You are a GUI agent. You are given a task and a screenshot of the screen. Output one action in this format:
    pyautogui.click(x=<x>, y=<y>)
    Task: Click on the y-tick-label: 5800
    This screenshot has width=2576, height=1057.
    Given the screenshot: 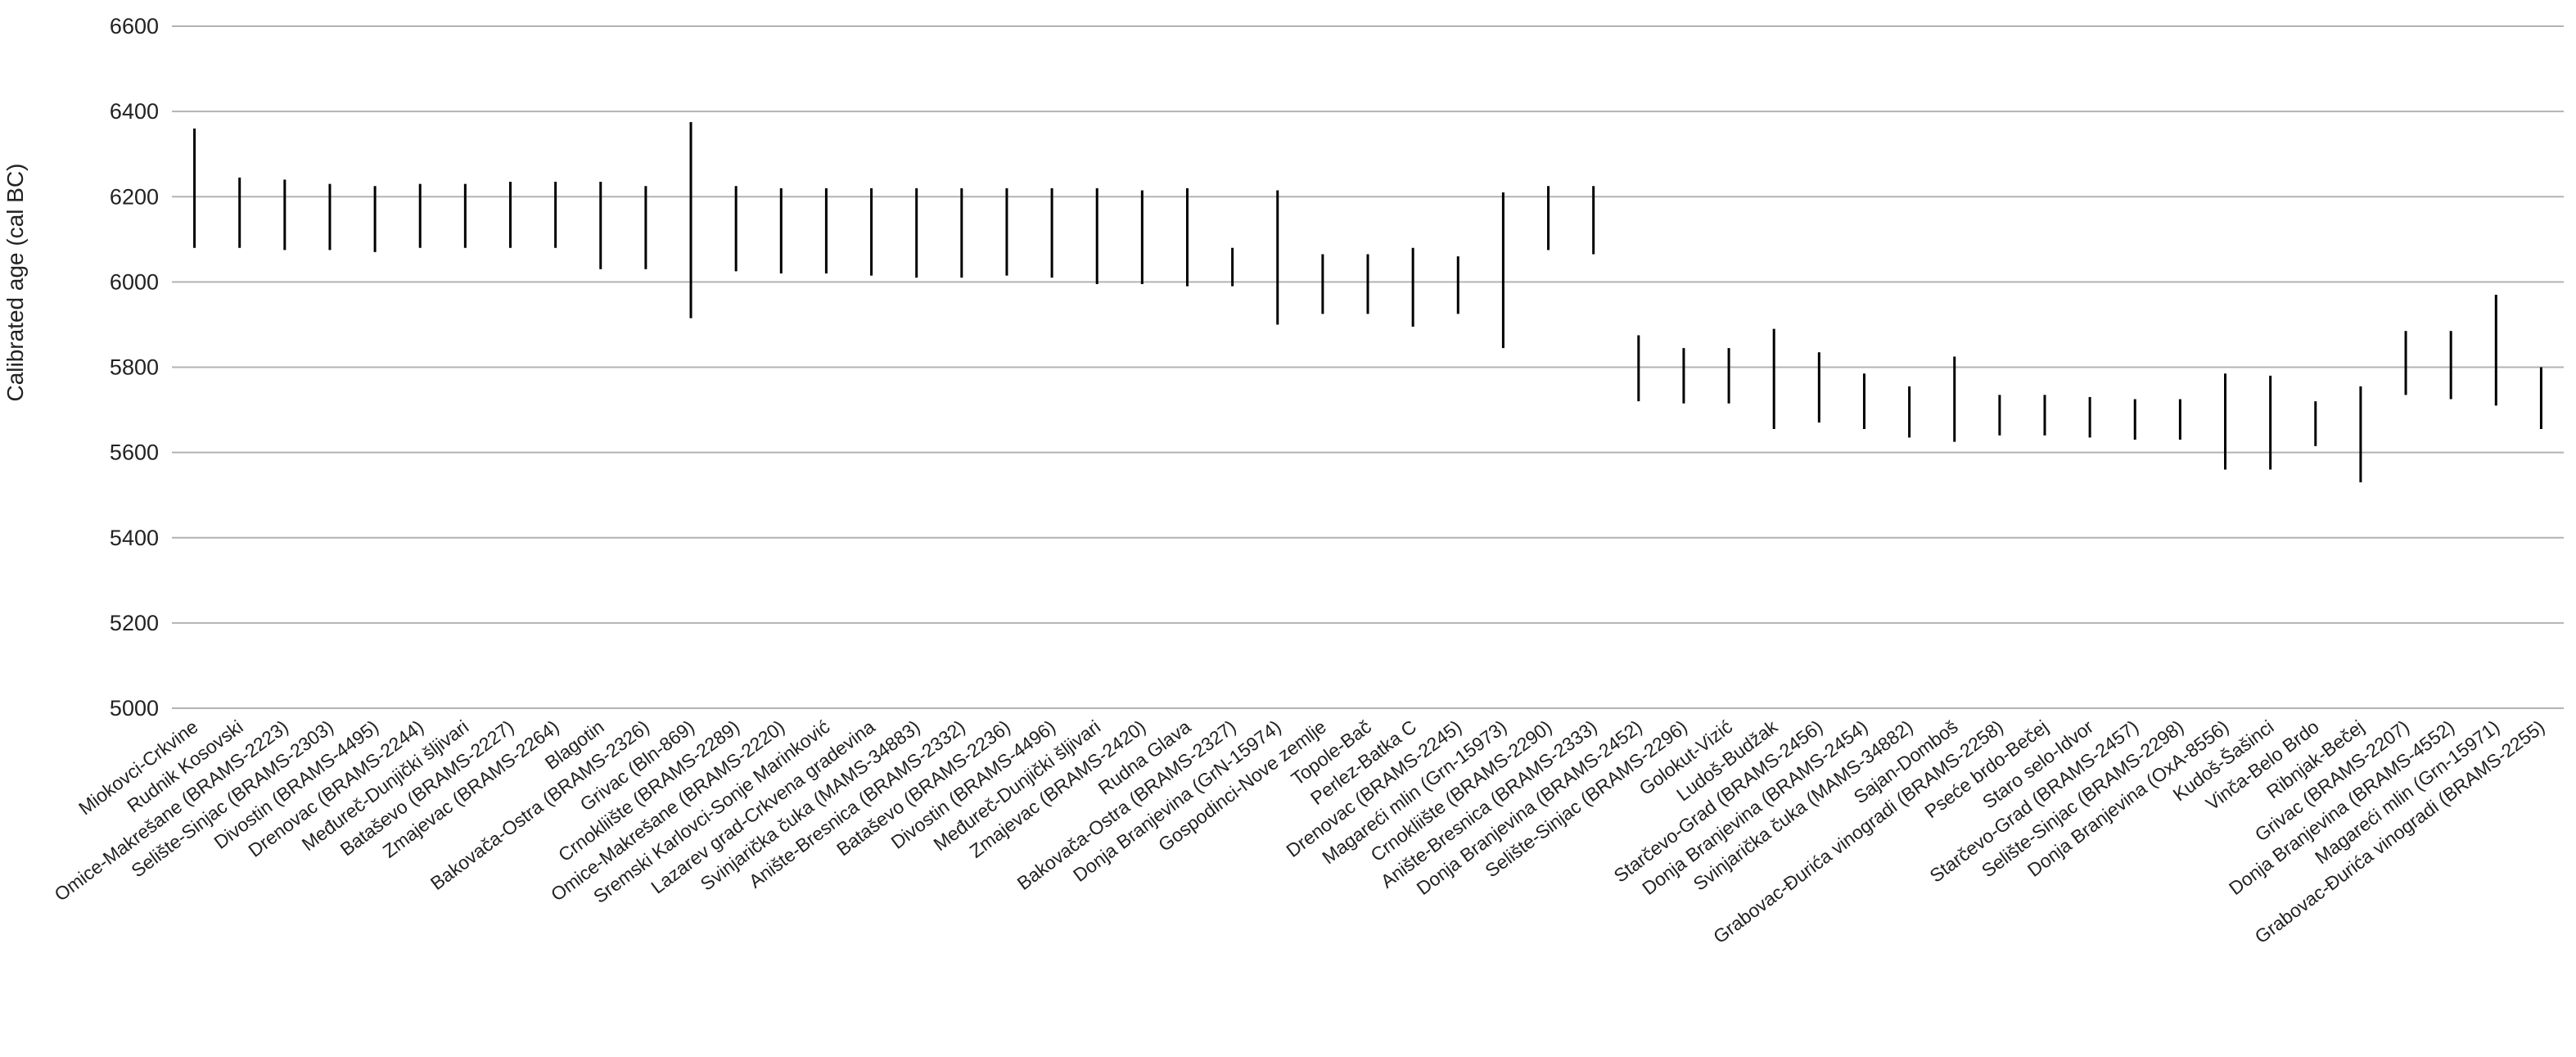 What is the action you would take?
    pyautogui.click(x=134, y=367)
    